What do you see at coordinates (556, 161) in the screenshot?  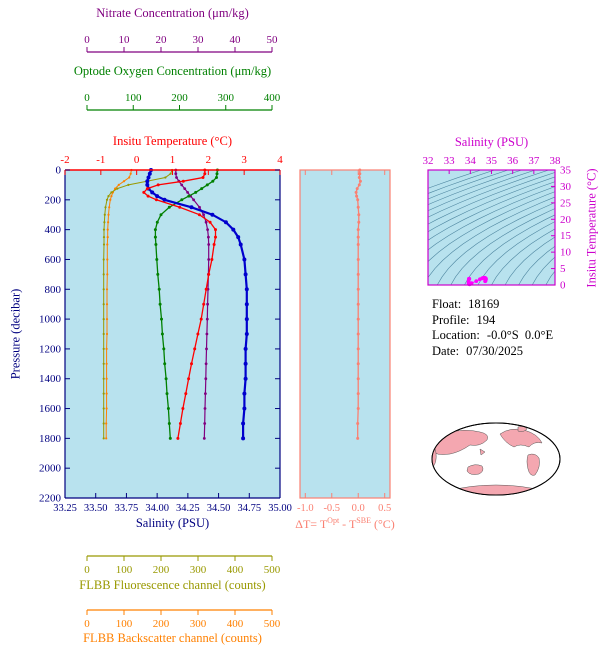 I see `tick-label: 38` at bounding box center [556, 161].